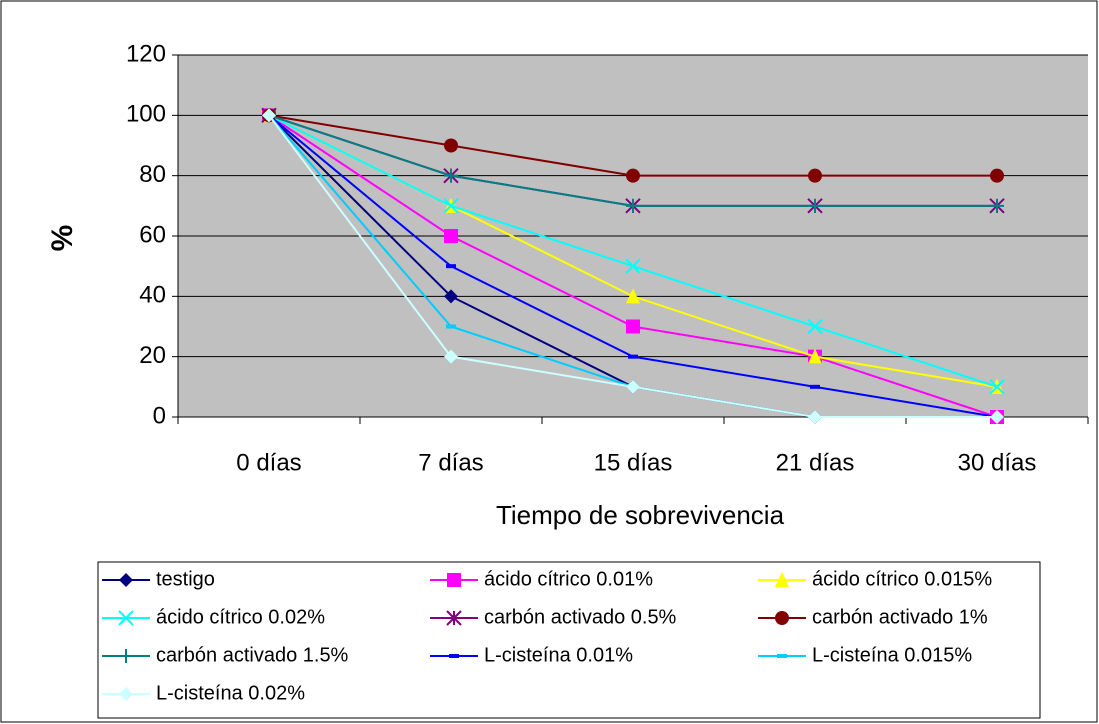 The image size is (1099, 724). Describe the element at coordinates (240, 617) in the screenshot. I see `legend-label: ácido cítrico 0.02%` at that location.